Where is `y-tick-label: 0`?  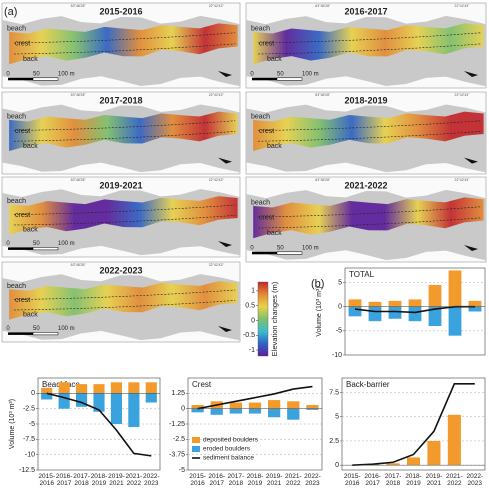 y-tick-label: 0 is located at coordinates (340, 307).